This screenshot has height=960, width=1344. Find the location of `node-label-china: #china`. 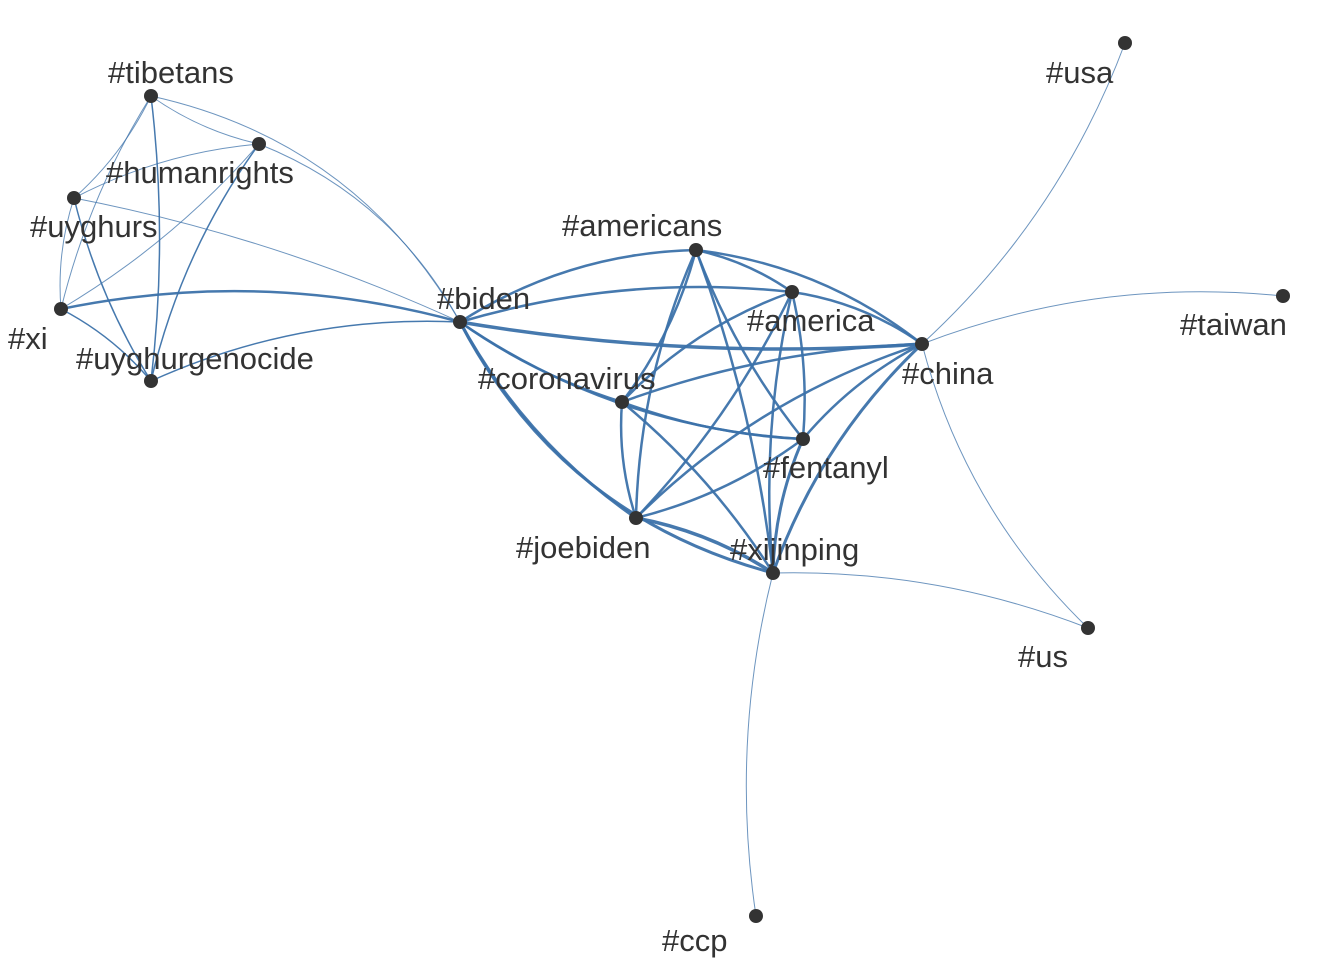

node-label-china: #china is located at coordinates (948, 373).